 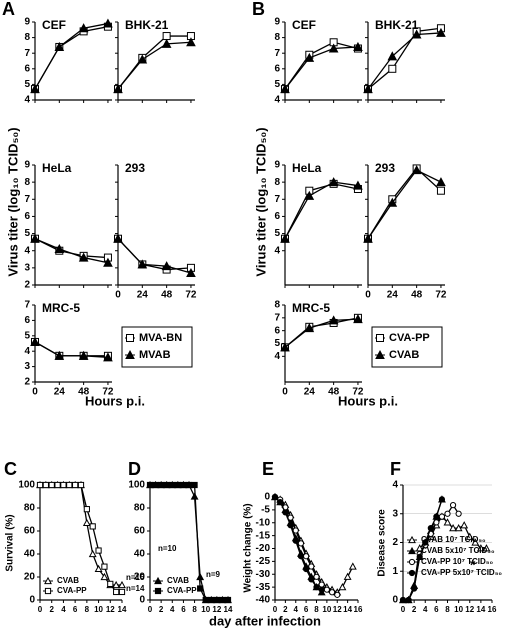 I want to click on y-tick-label: 20, so click(x=30, y=577).